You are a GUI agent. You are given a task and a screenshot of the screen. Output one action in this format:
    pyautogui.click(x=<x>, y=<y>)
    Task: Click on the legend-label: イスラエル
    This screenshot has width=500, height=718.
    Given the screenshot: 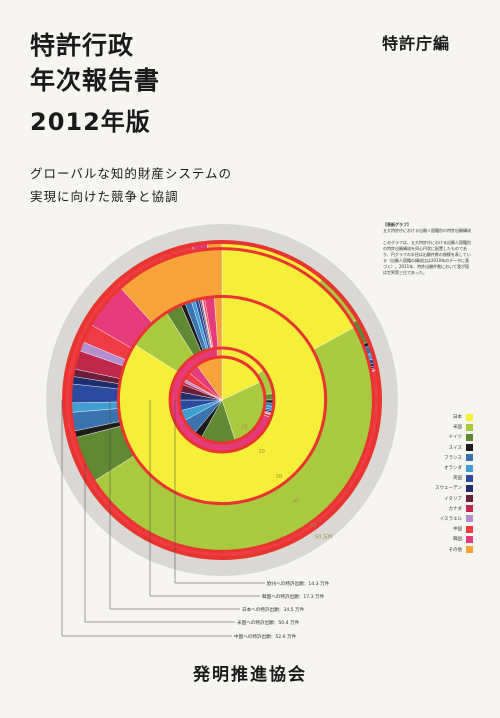 What is the action you would take?
    pyautogui.click(x=450, y=519)
    